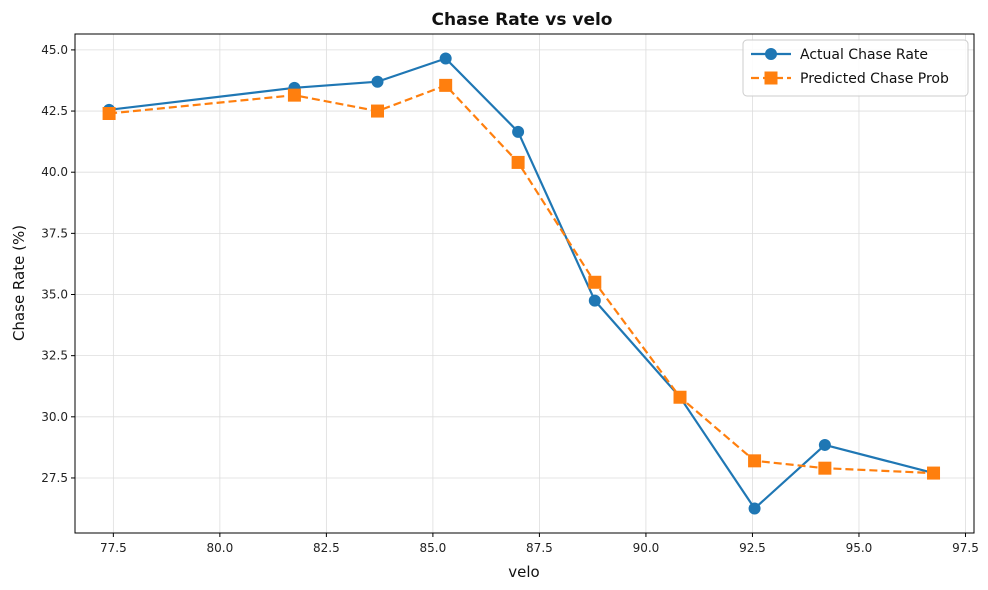 Image resolution: width=988 pixels, height=590 pixels. Describe the element at coordinates (646, 548) in the screenshot. I see `x-tick-label: 90.0` at that location.